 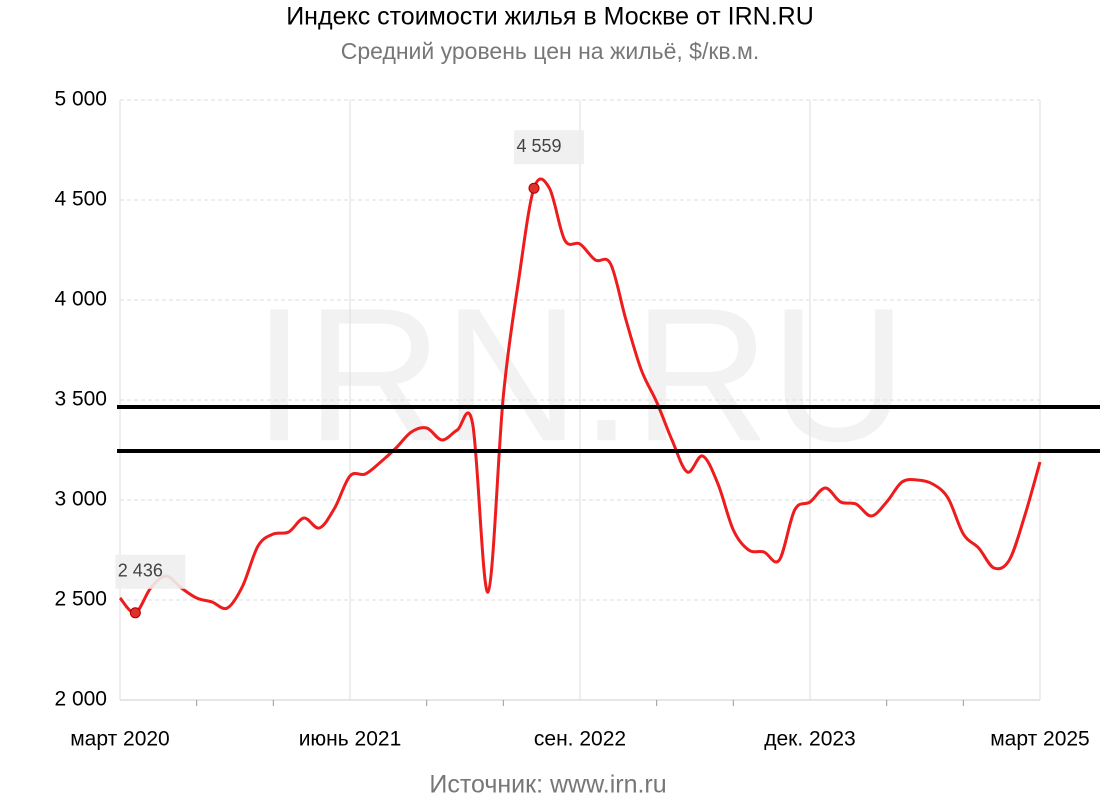 What do you see at coordinates (810, 739) in the screenshot?
I see `x-tick-label: дек. 2023` at bounding box center [810, 739].